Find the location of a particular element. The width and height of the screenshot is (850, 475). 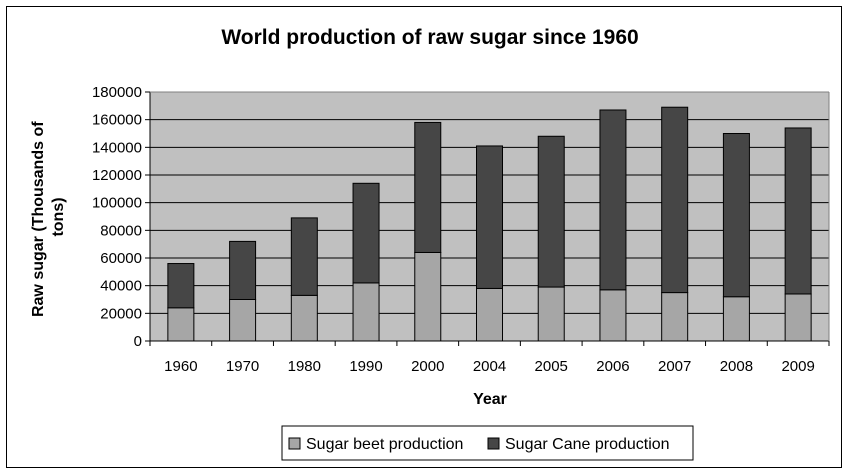

legend-swatch-sugar-beet is located at coordinates (294, 443).